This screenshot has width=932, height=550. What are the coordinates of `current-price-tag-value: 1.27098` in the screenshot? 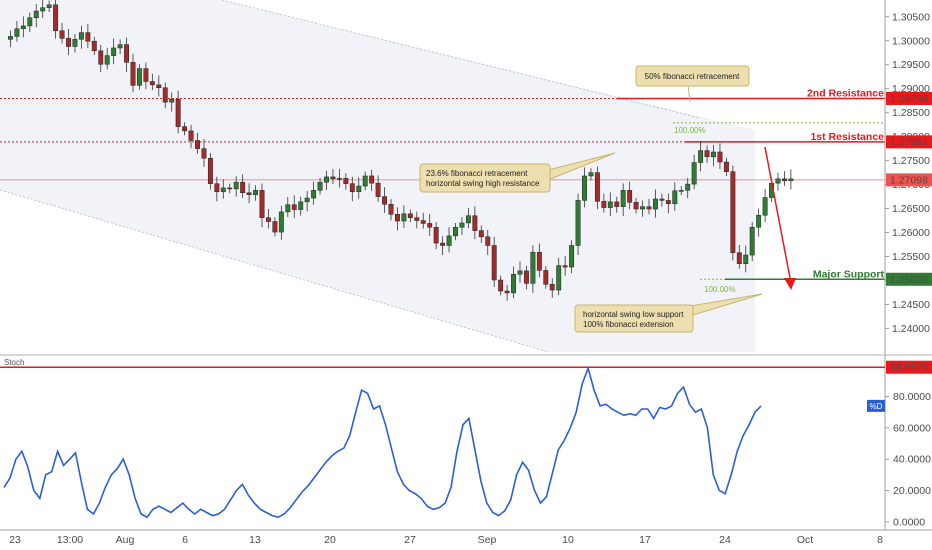 It's located at (909, 180).